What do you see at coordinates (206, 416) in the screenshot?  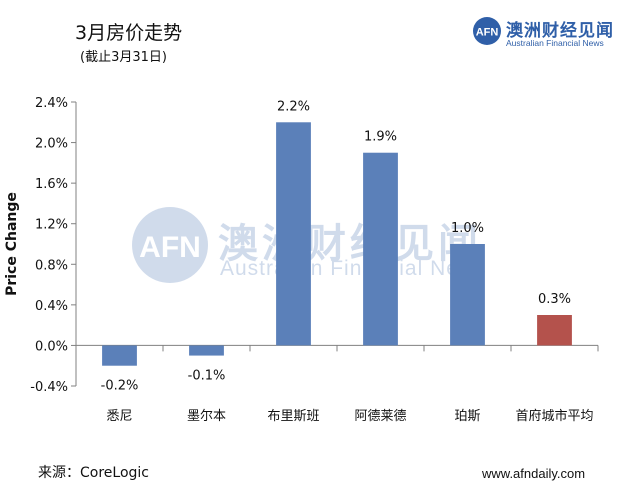 I see `category-label: 墨尔本` at bounding box center [206, 416].